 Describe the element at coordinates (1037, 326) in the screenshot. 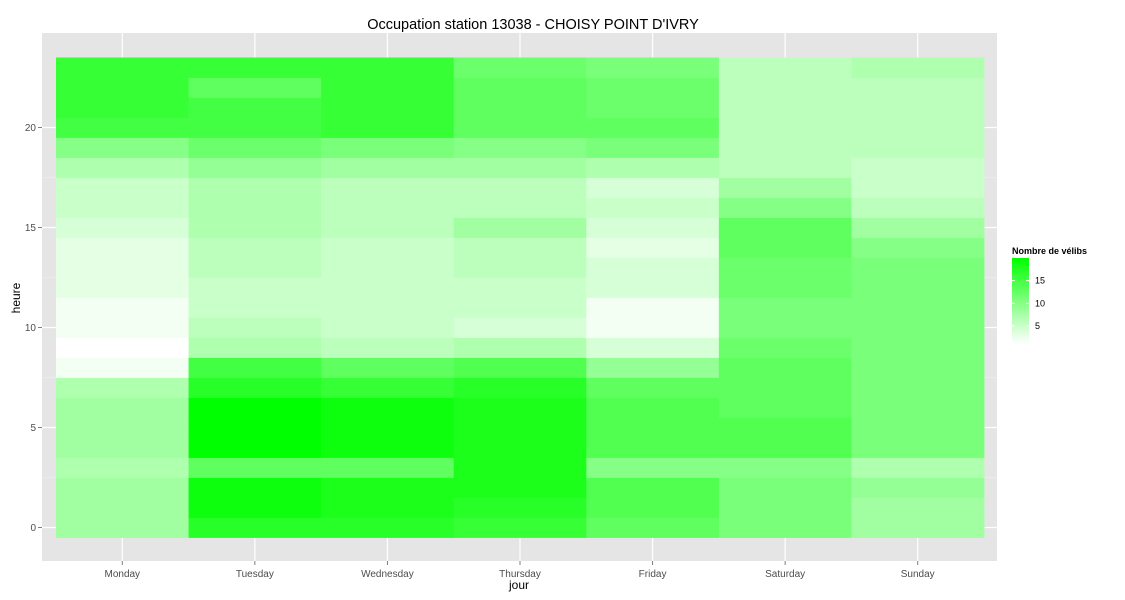

I see `legend-tick-label: 5` at that location.